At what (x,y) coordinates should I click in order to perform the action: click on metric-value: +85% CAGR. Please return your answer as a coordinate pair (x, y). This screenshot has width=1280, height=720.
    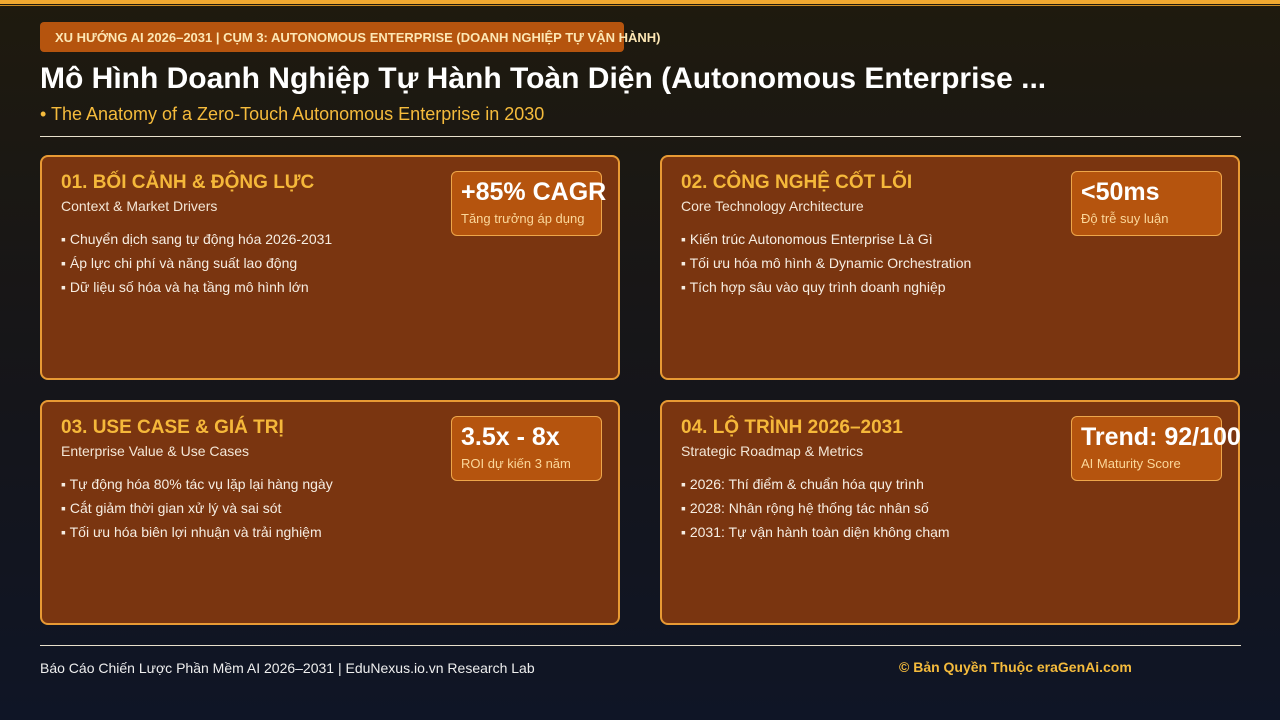
    Looking at the image, I should click on (534, 192).